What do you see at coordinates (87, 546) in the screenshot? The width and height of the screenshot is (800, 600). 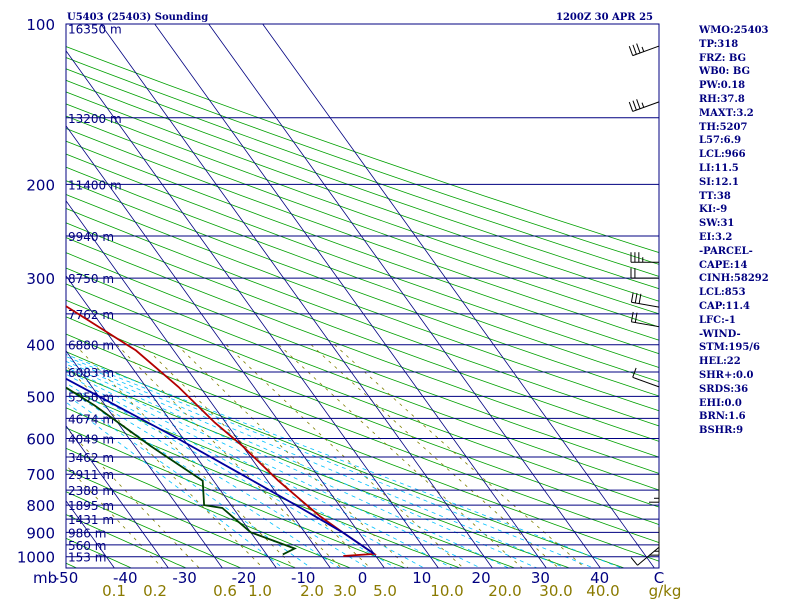 I see `height-label: 560 m` at bounding box center [87, 546].